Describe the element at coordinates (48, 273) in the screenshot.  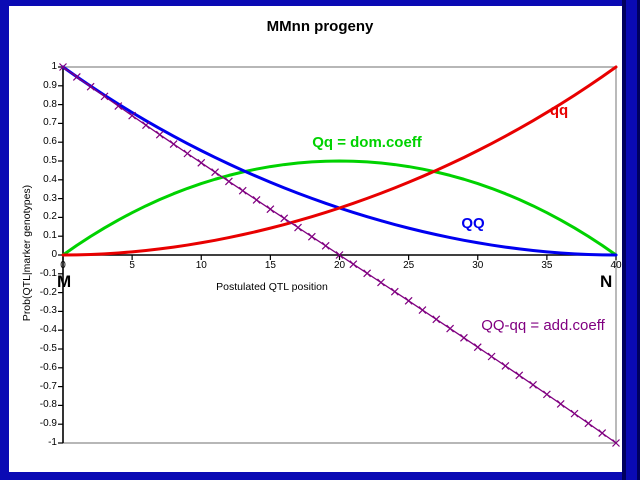
I see `y-tick-label: -0.1` at that location.